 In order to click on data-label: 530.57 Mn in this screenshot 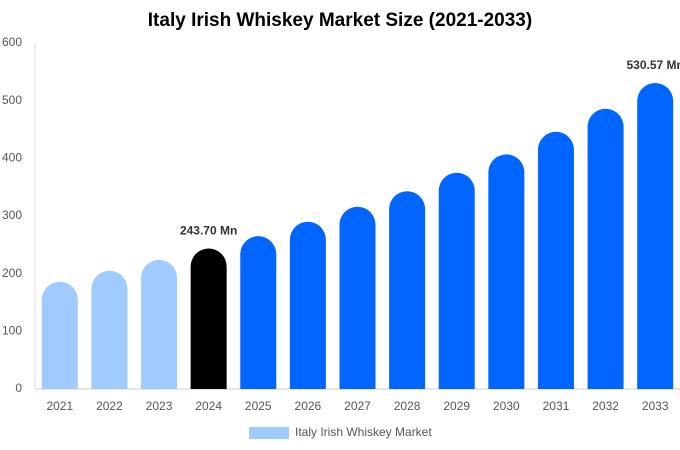, I will do `click(653, 65)`.